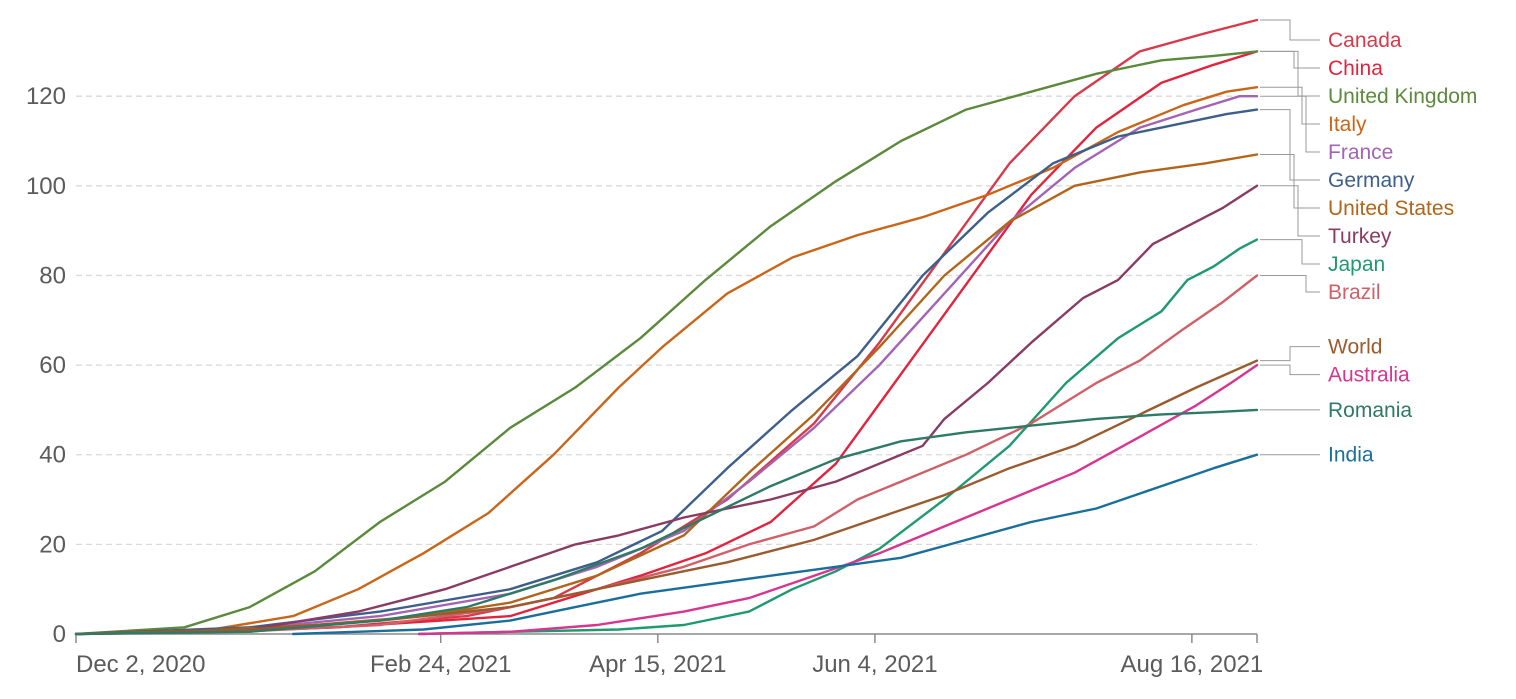 The image size is (1516, 699). I want to click on legend-leader-china, so click(1290, 59).